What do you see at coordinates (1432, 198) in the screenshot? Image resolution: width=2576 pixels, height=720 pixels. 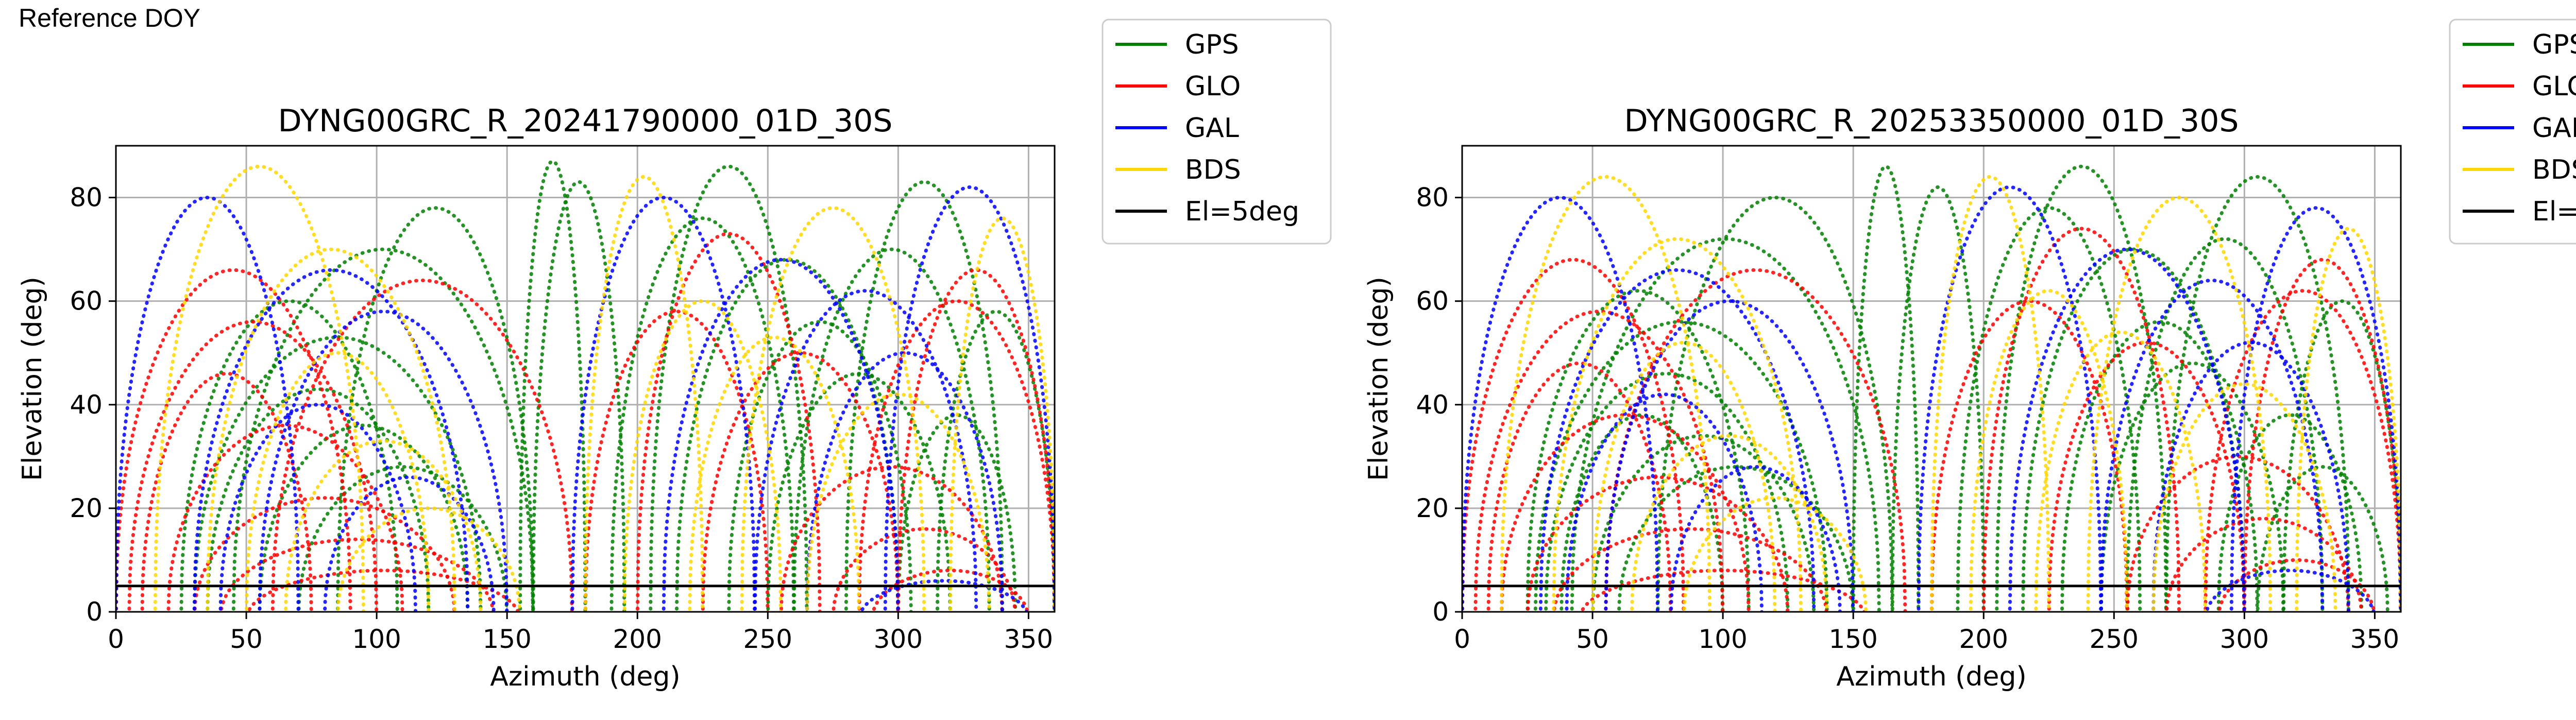 I see `y-tick-label: 80` at bounding box center [1432, 198].